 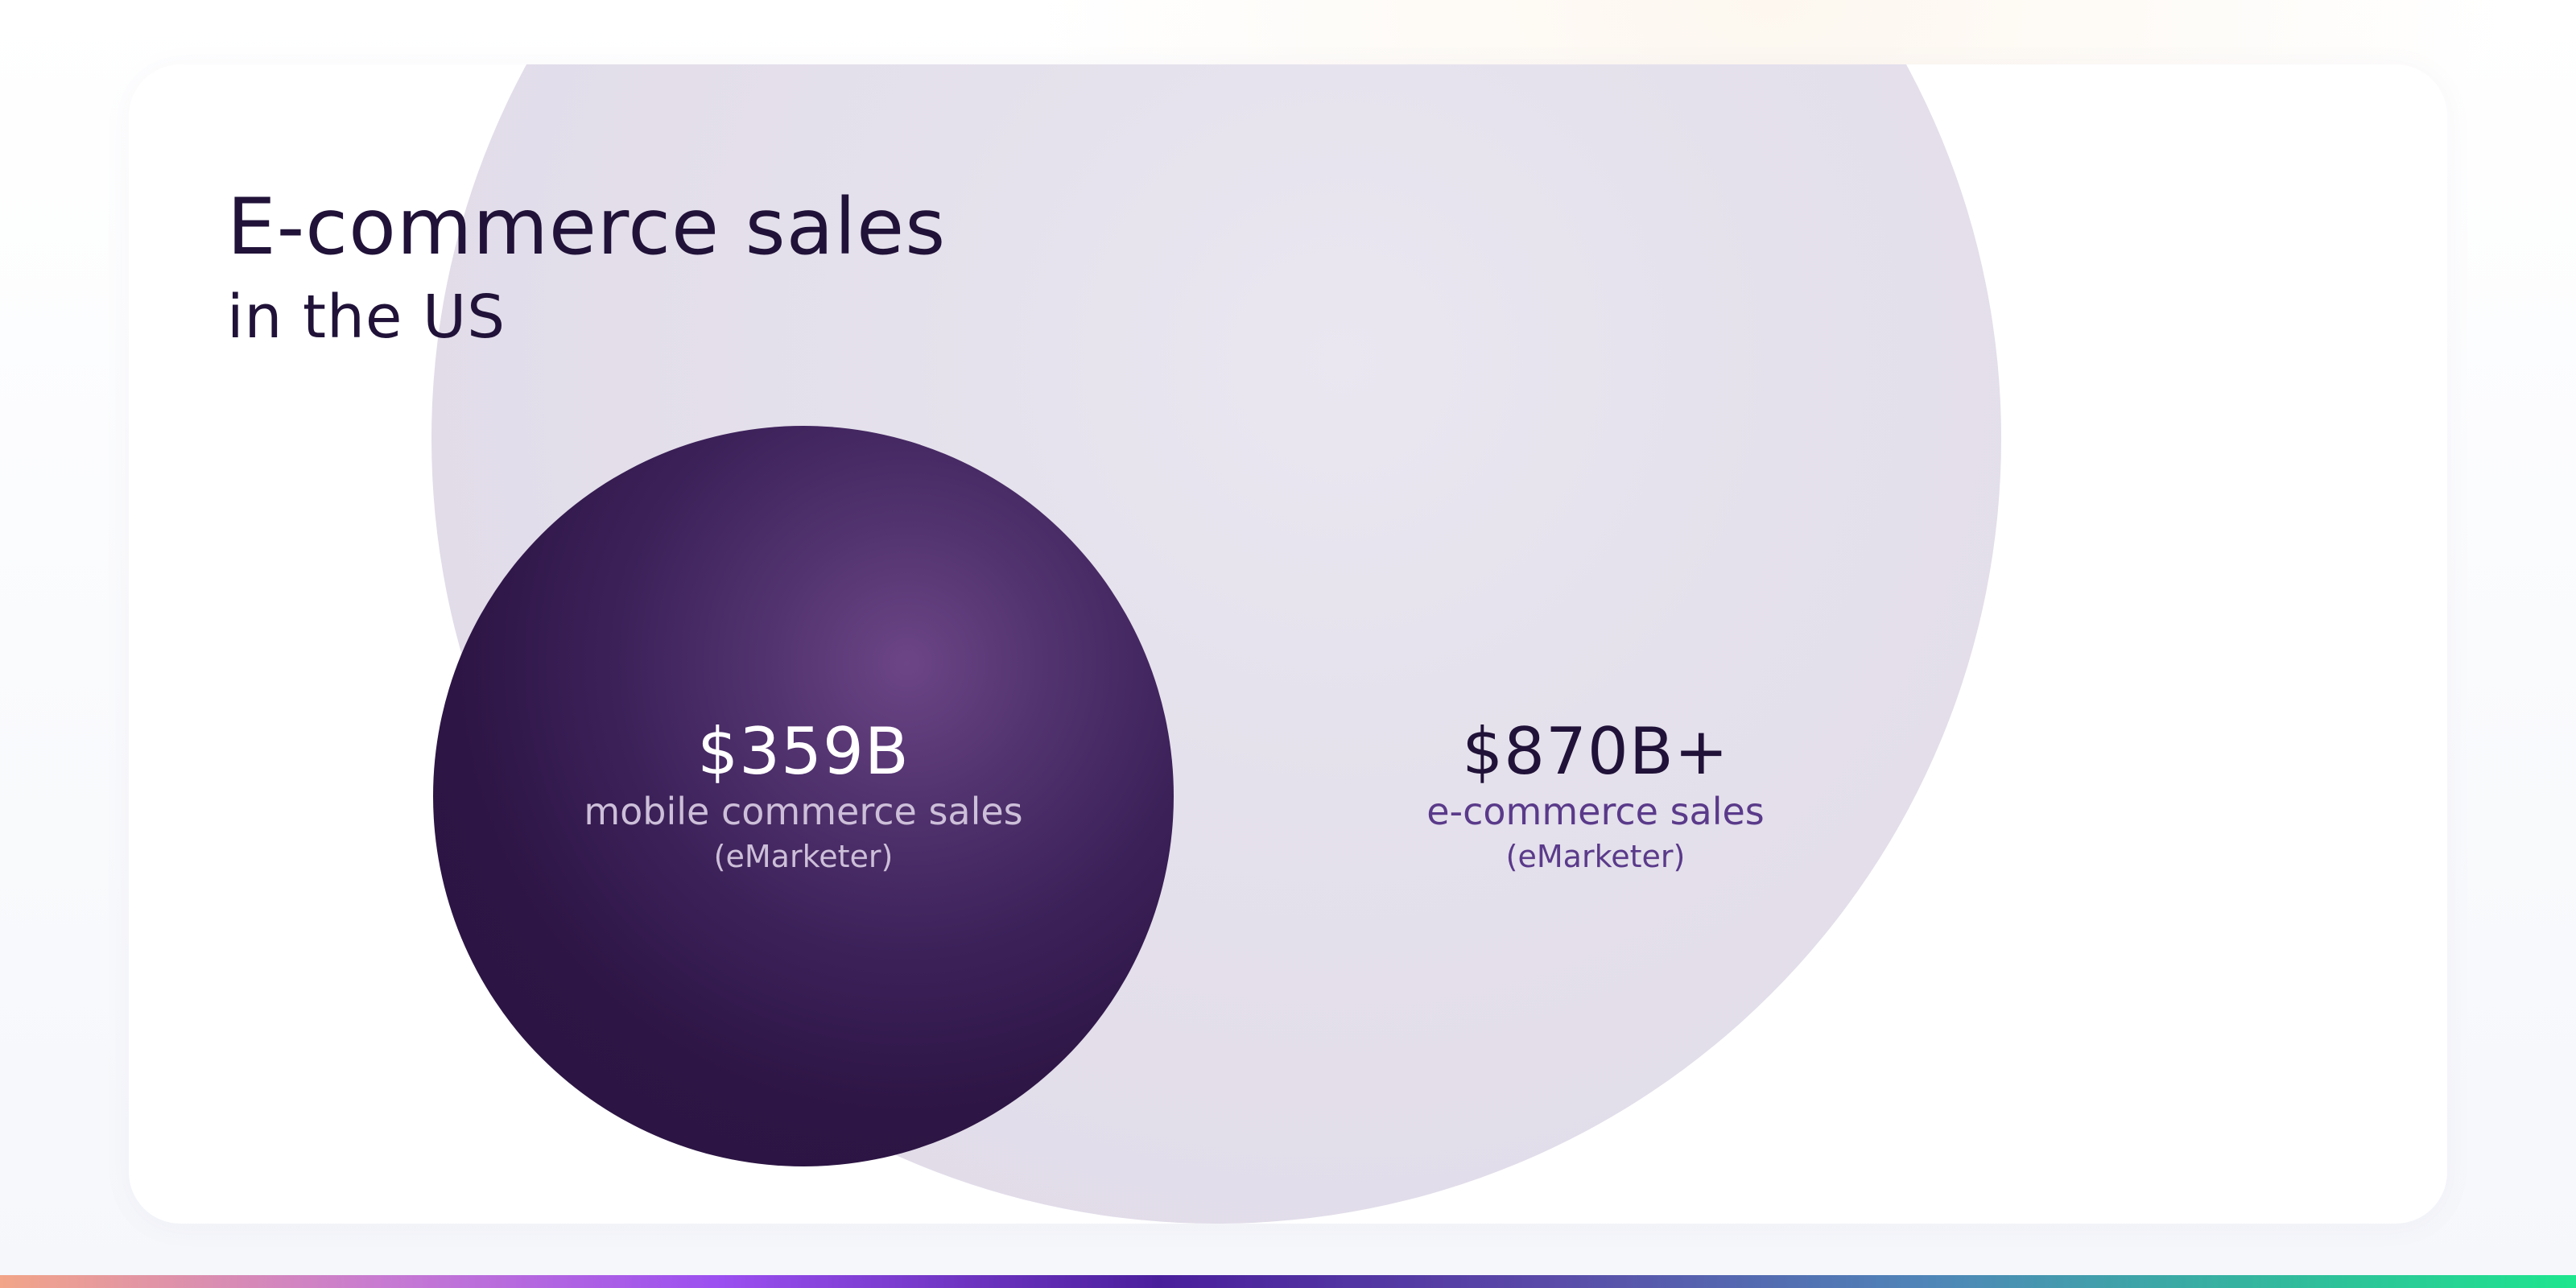 What do you see at coordinates (587, 227) in the screenshot?
I see `page-title: E-commerce sales` at bounding box center [587, 227].